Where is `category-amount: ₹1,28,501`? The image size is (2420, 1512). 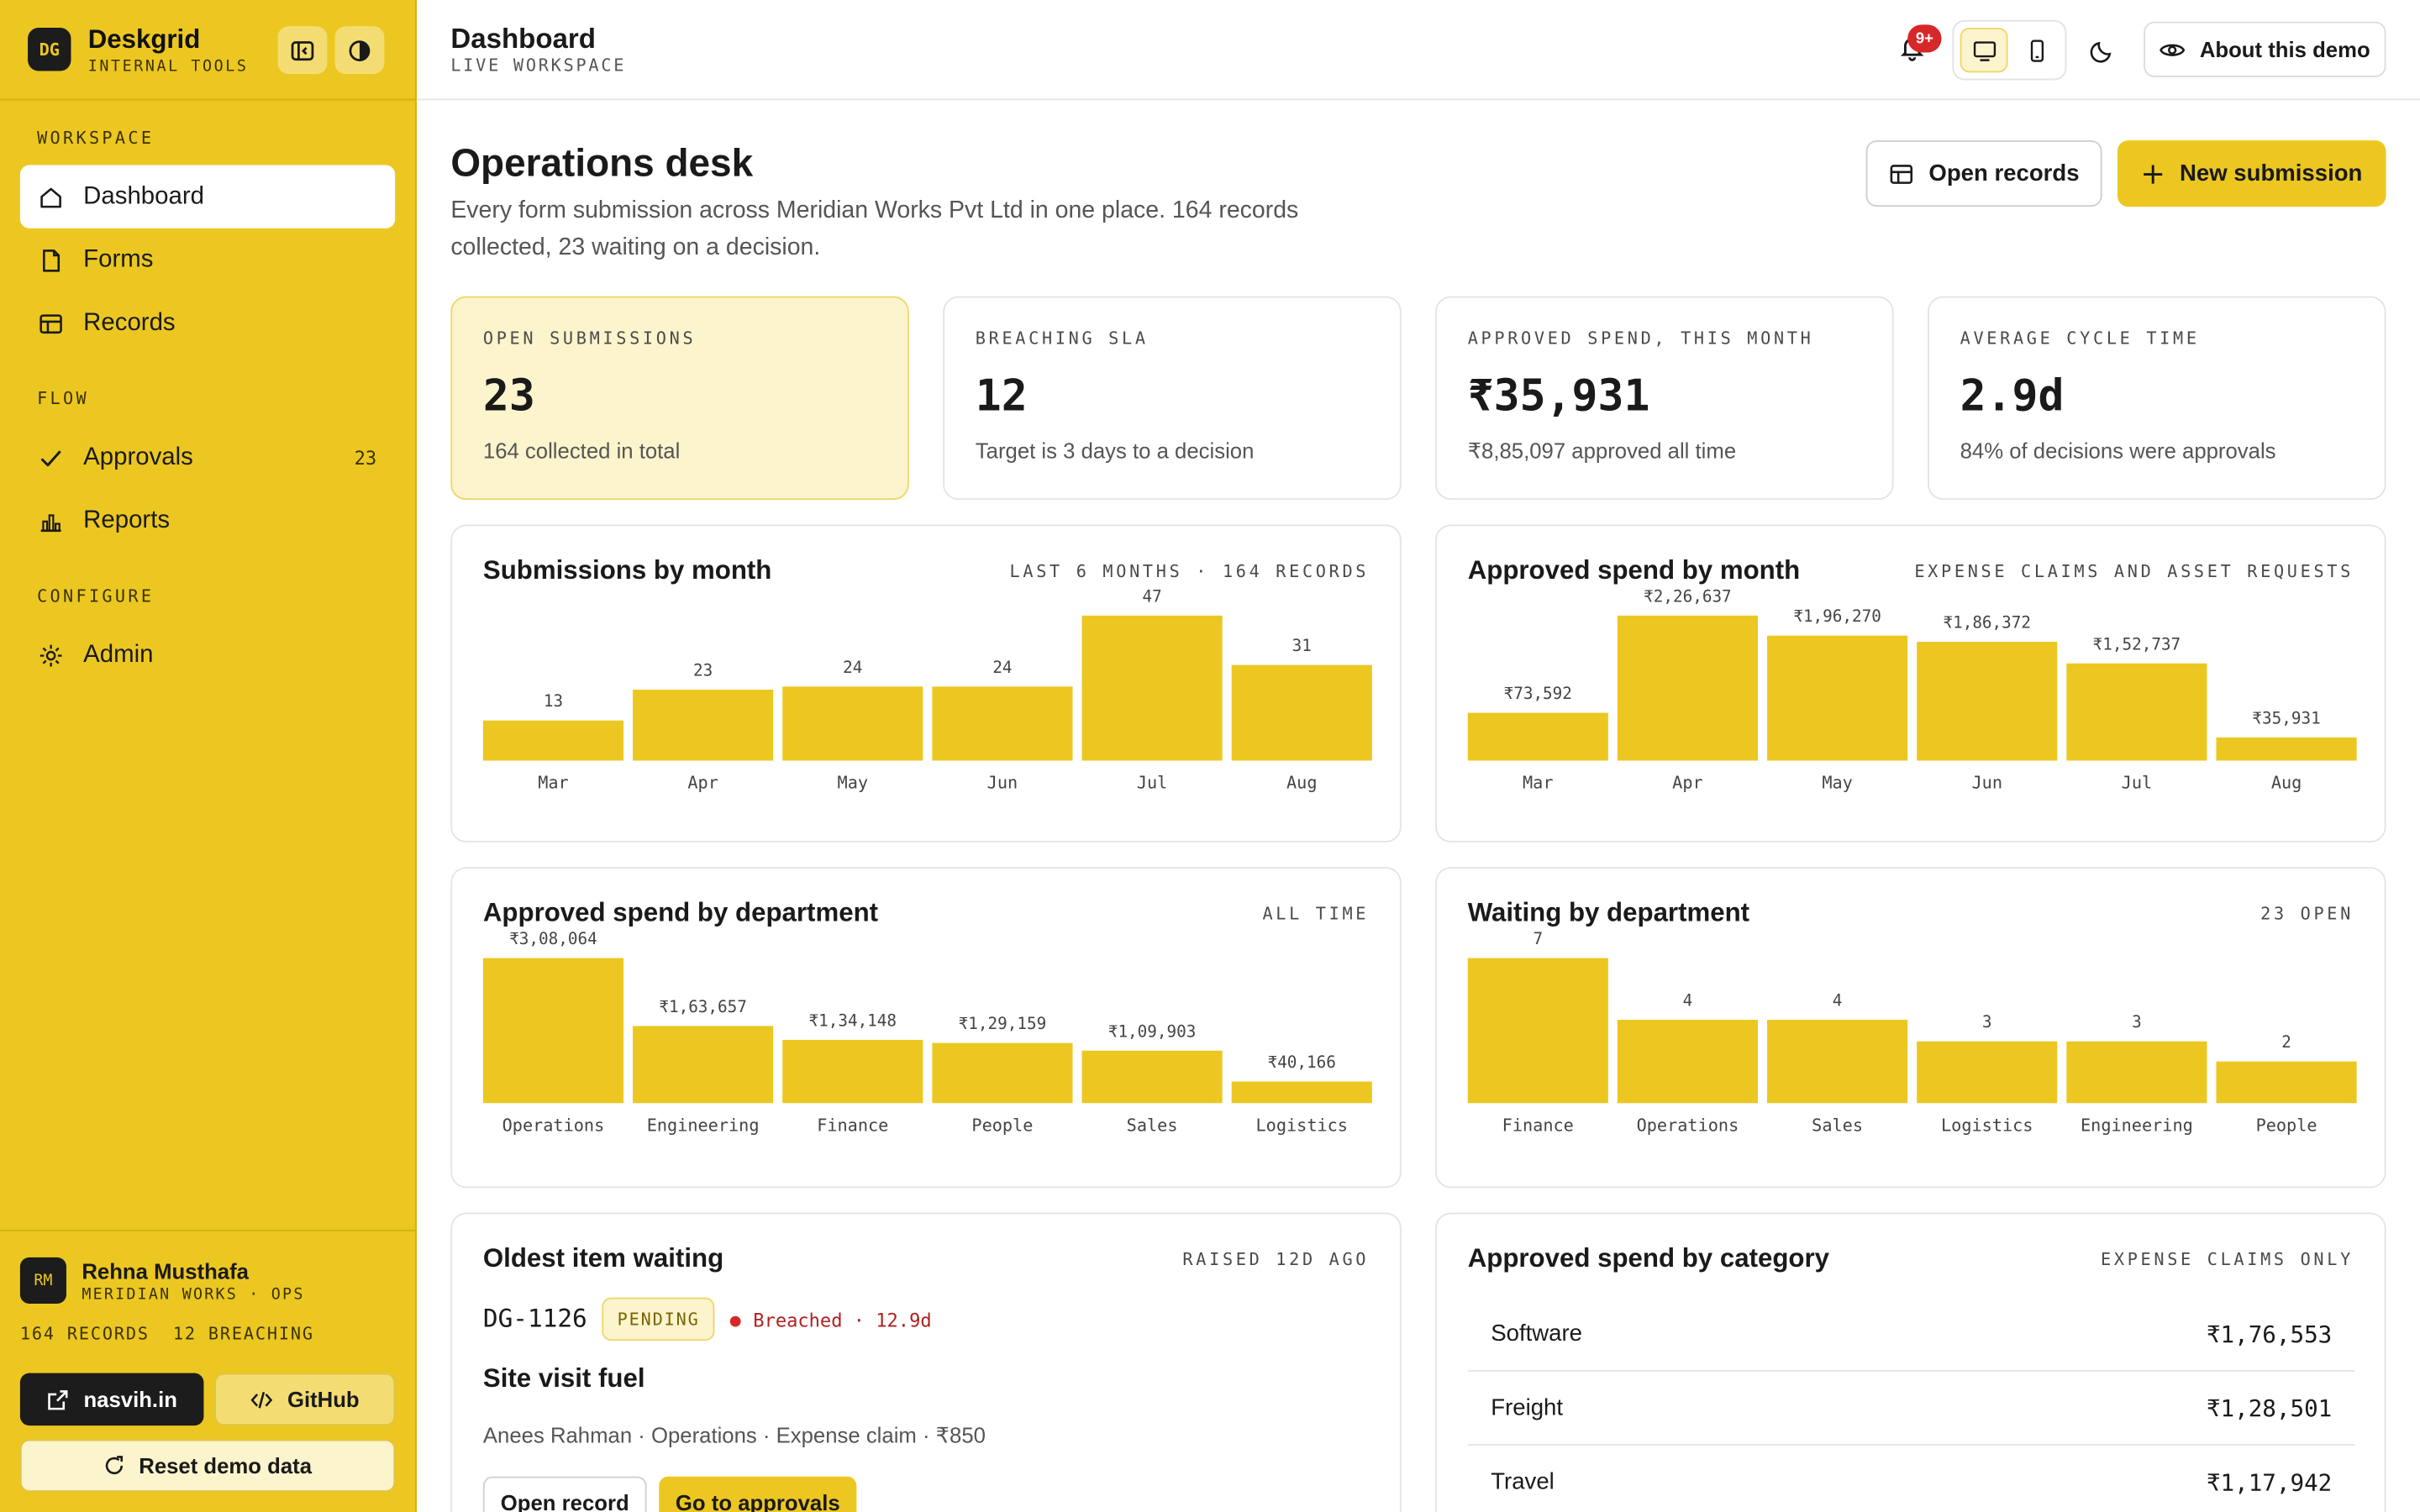 category-amount: ₹1,28,501 is located at coordinates (2269, 1408).